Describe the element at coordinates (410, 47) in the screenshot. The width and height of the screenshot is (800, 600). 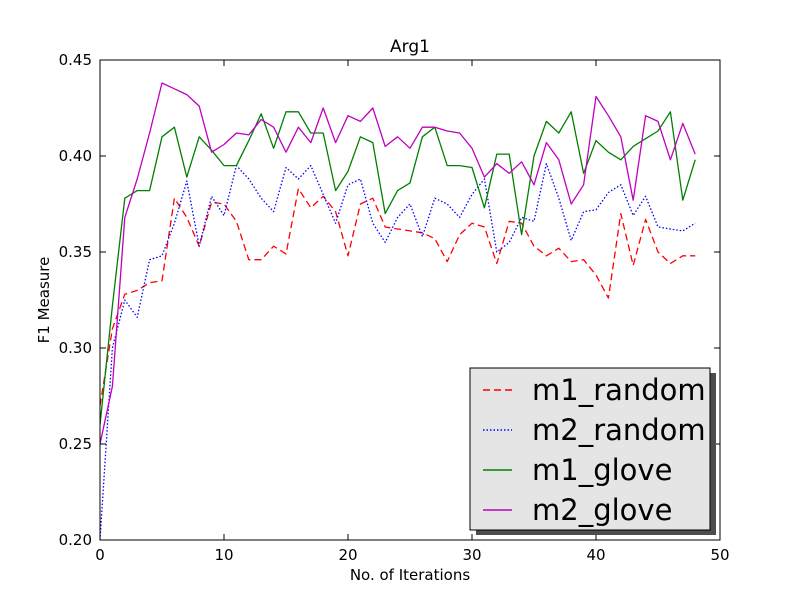
I see `chart-title: Arg1` at that location.